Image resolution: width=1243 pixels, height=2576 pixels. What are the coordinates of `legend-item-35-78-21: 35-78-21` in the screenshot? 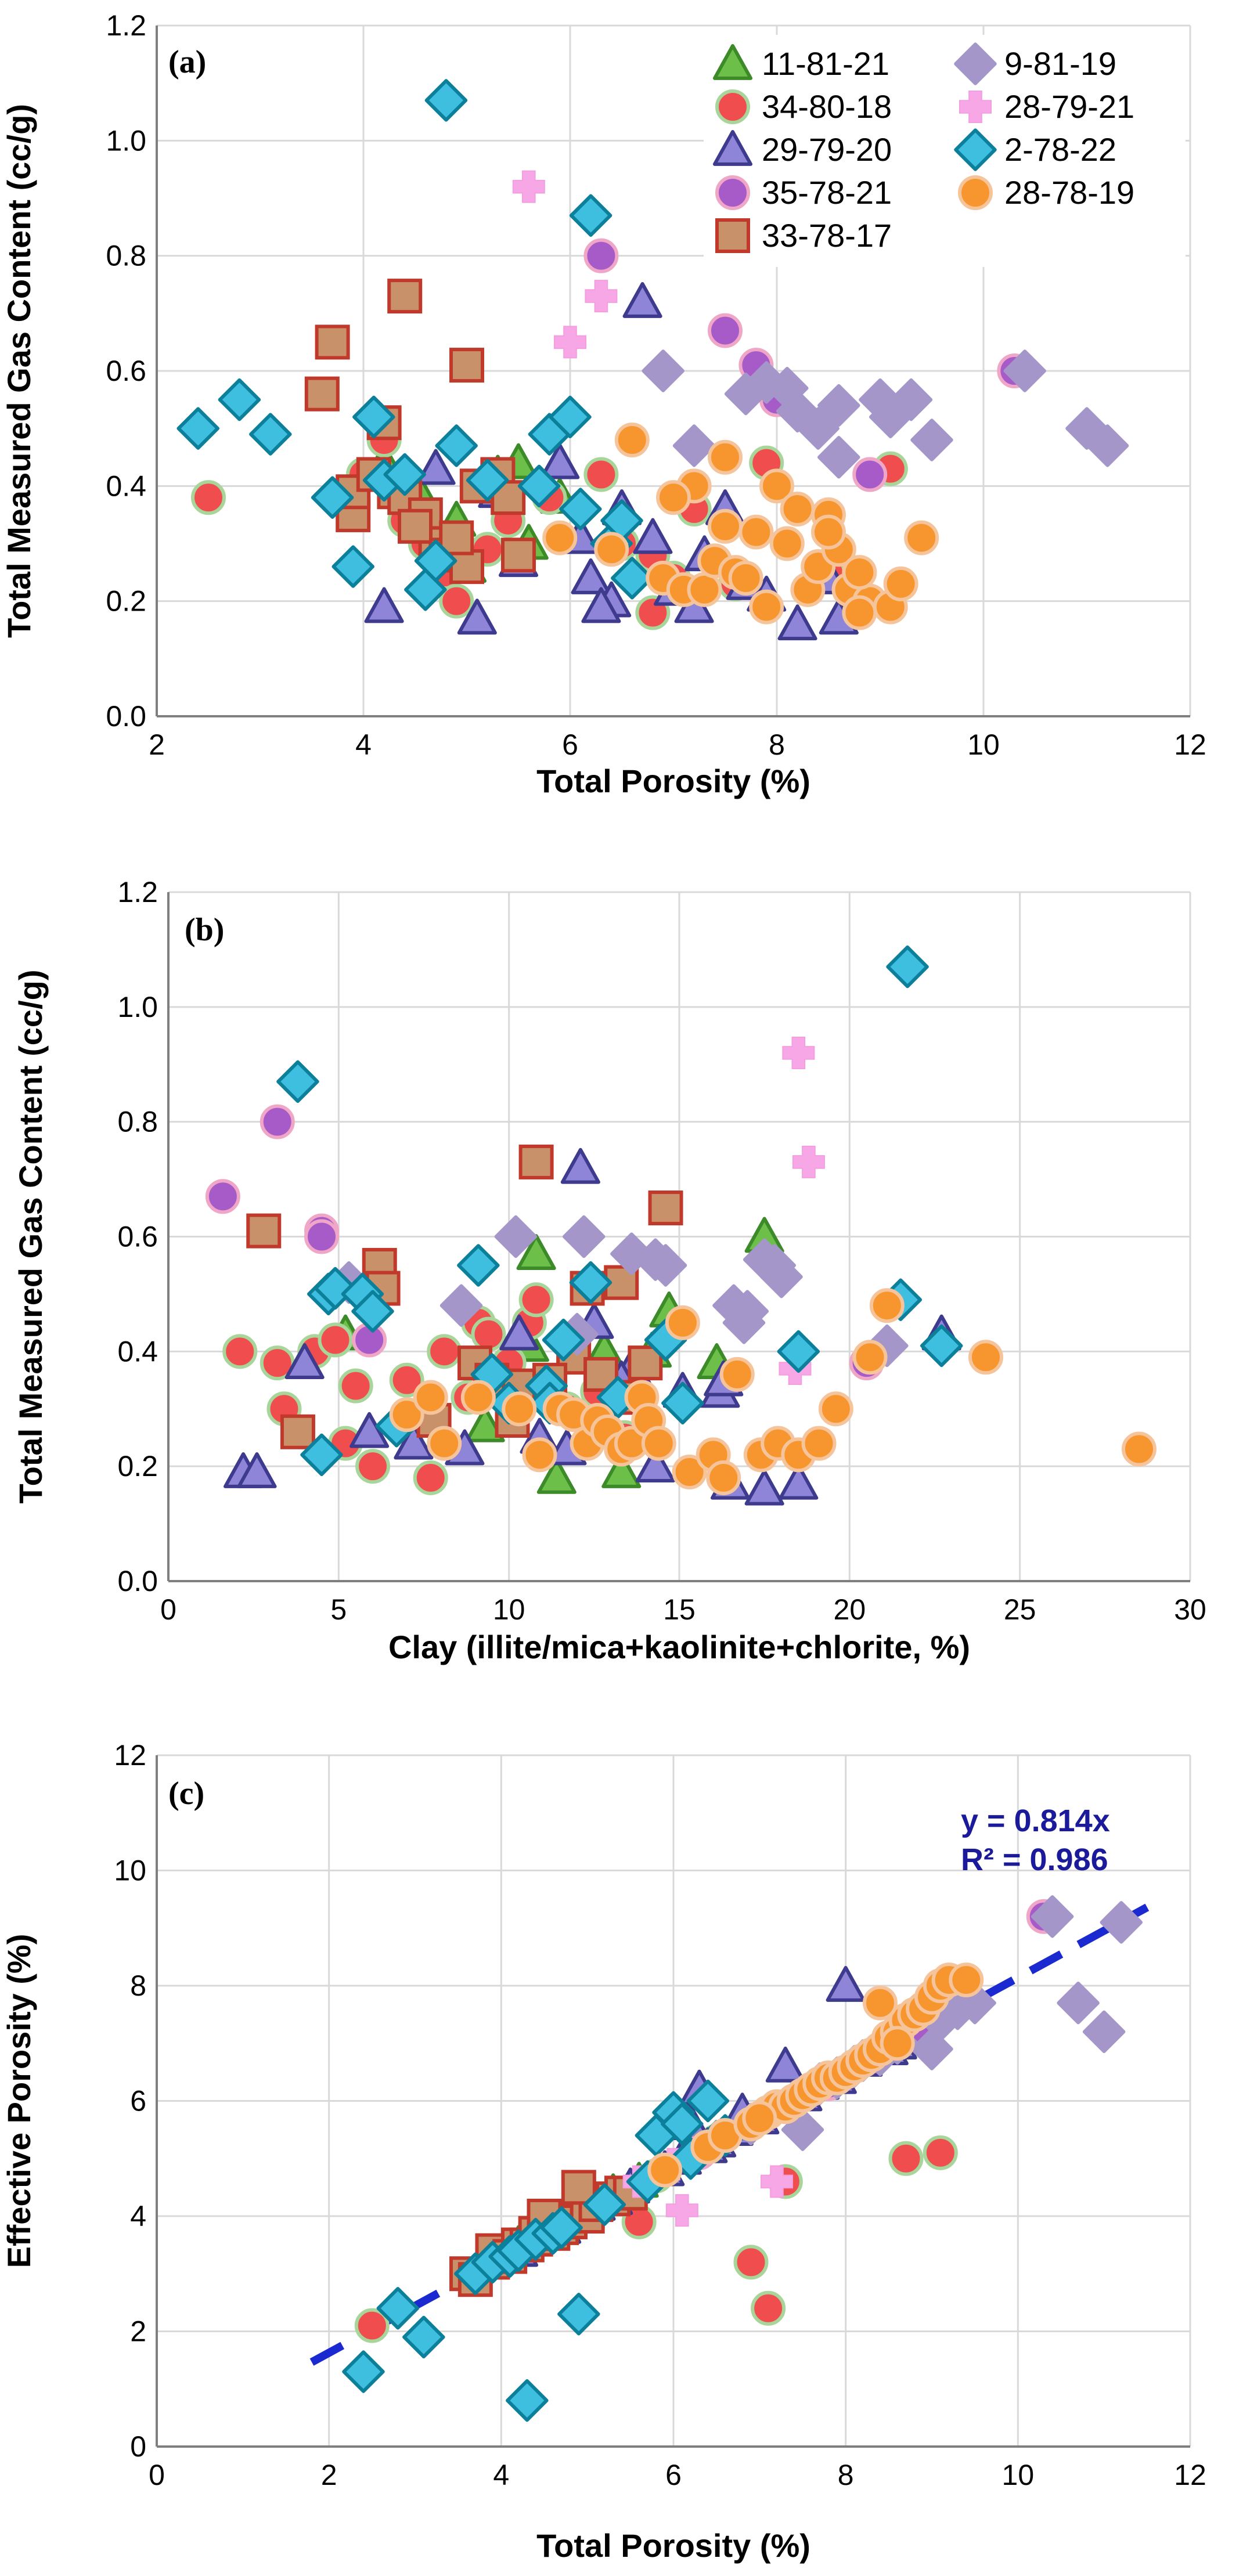 It's located at (803, 193).